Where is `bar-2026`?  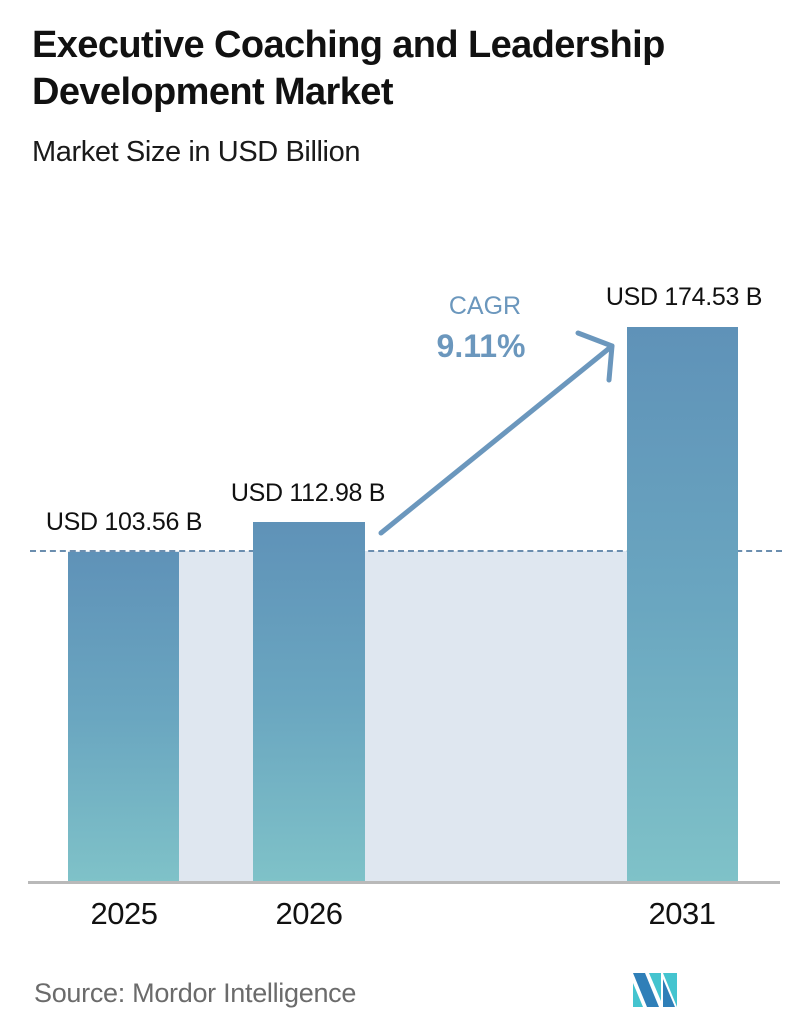 bar-2026 is located at coordinates (309, 702).